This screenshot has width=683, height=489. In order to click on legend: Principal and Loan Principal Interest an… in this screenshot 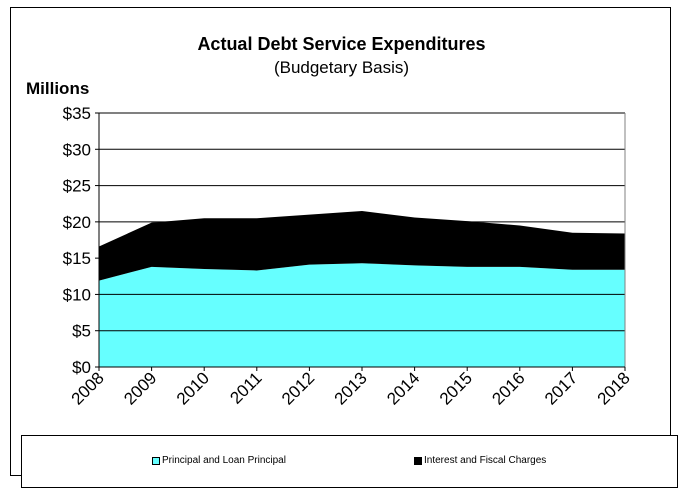, I will do `click(349, 461)`.